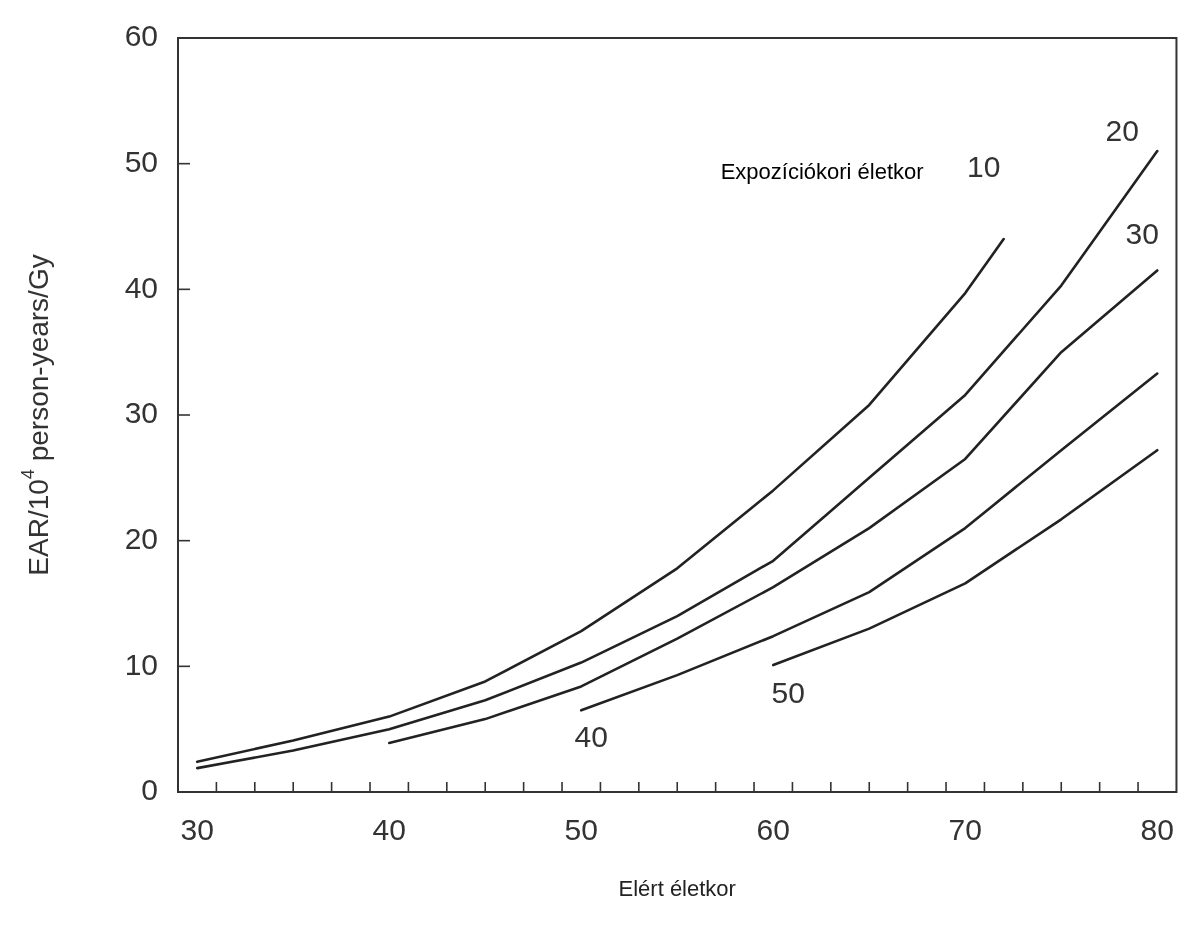  What do you see at coordinates (965, 830) in the screenshot?
I see `x-tick-label: 70` at bounding box center [965, 830].